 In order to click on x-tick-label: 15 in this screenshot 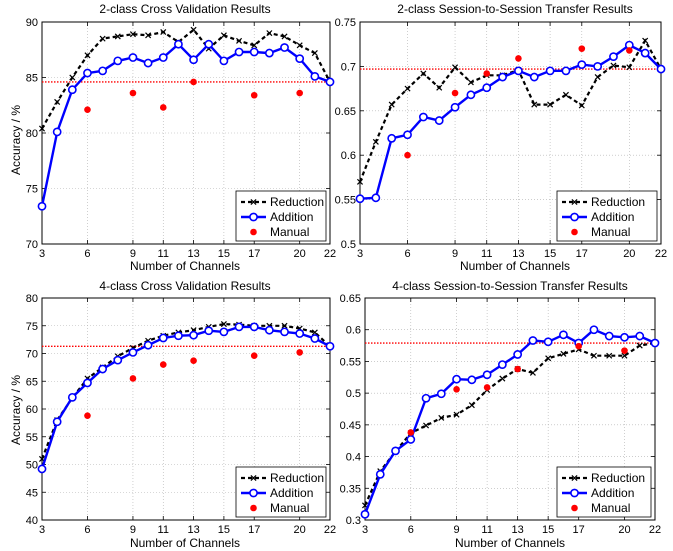, I will do `click(548, 530)`.